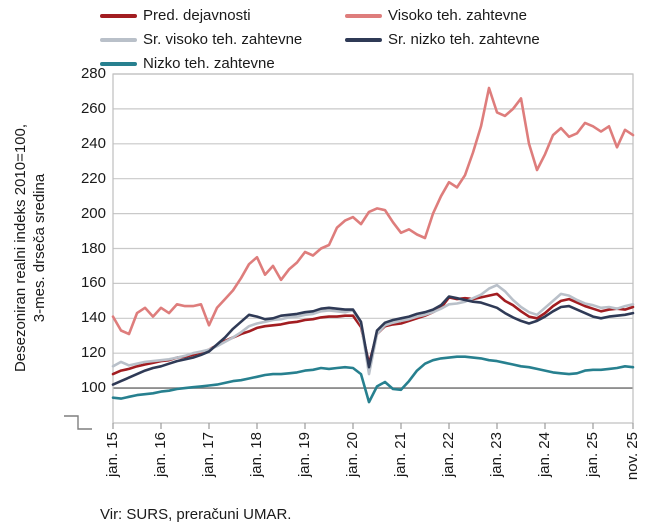 The image size is (650, 532). Describe the element at coordinates (118, 64) in the screenshot. I see `legend-swatch-nizko` at that location.